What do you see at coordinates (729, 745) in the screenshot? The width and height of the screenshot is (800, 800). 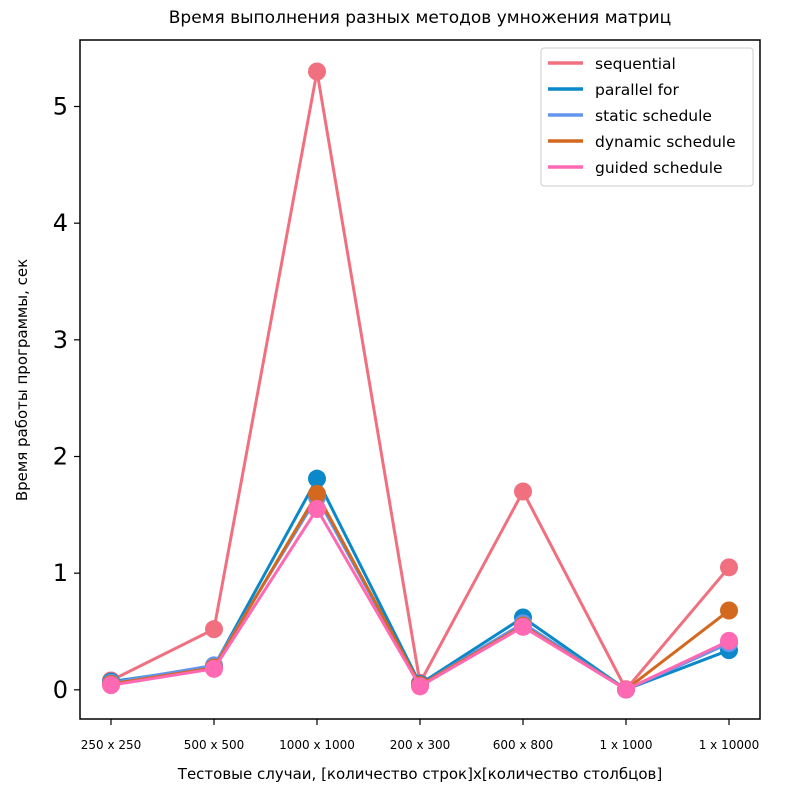 I see `x-tick-label: 1 x 10000` at bounding box center [729, 745].